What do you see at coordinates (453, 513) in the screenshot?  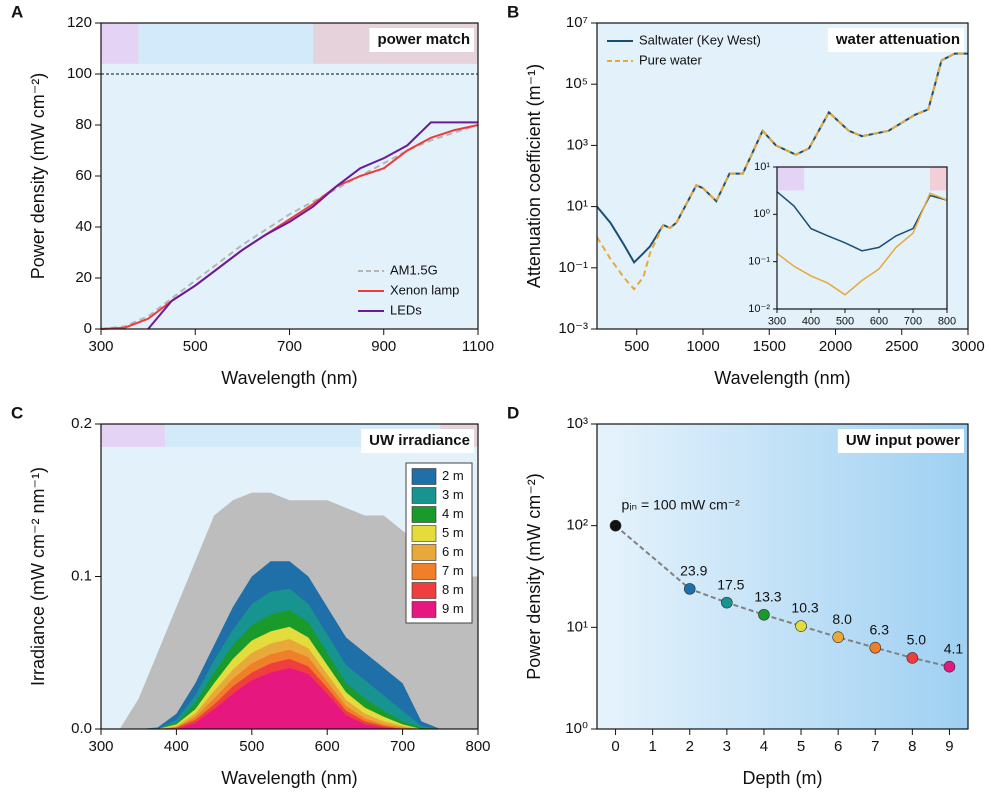 I see `legend-label: 4 m` at bounding box center [453, 513].